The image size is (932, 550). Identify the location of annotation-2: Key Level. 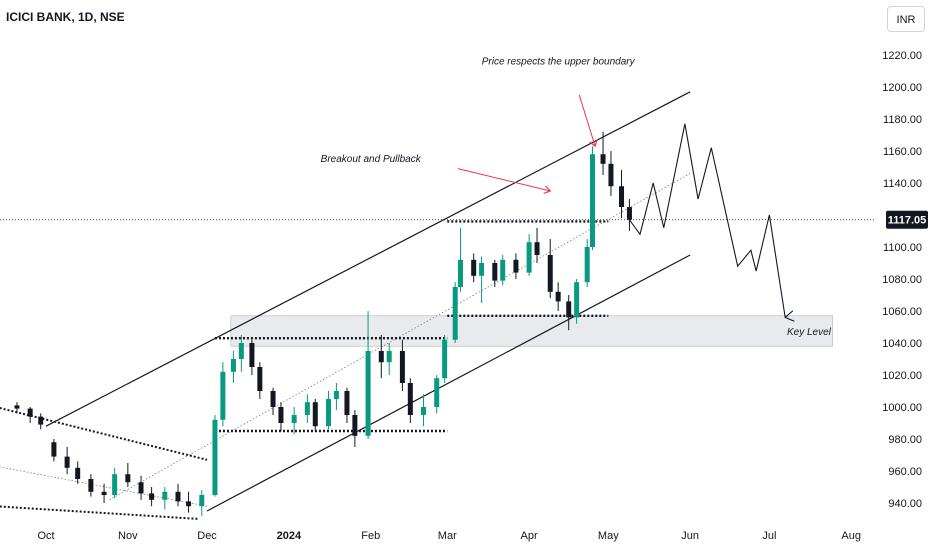
(809, 332).